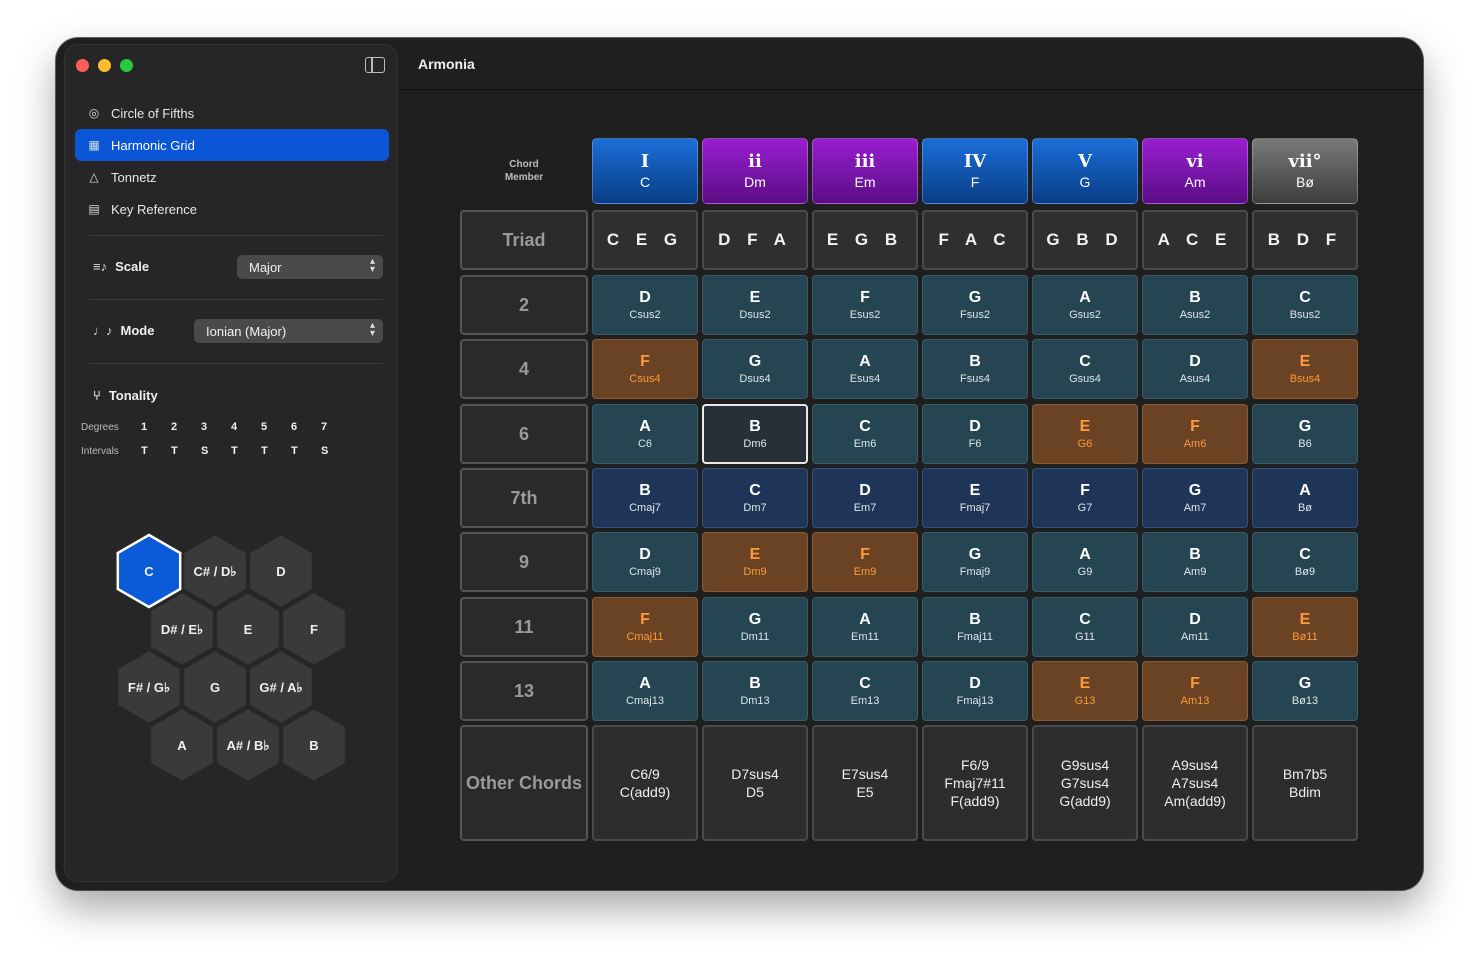 The height and width of the screenshot is (965, 1479). What do you see at coordinates (975, 783) in the screenshot?
I see `other-chords-cell: F6/9 Fmaj7#11 F(add9)` at bounding box center [975, 783].